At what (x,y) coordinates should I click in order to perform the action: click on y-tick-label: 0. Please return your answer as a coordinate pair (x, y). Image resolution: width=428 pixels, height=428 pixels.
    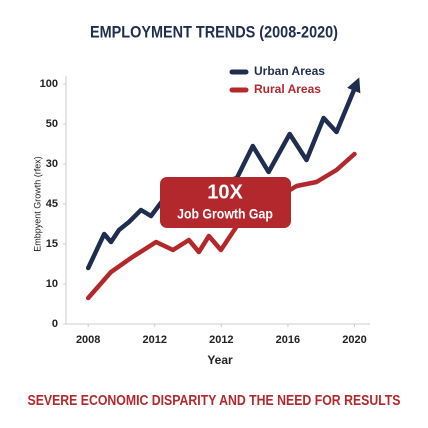
    Looking at the image, I should click on (55, 324).